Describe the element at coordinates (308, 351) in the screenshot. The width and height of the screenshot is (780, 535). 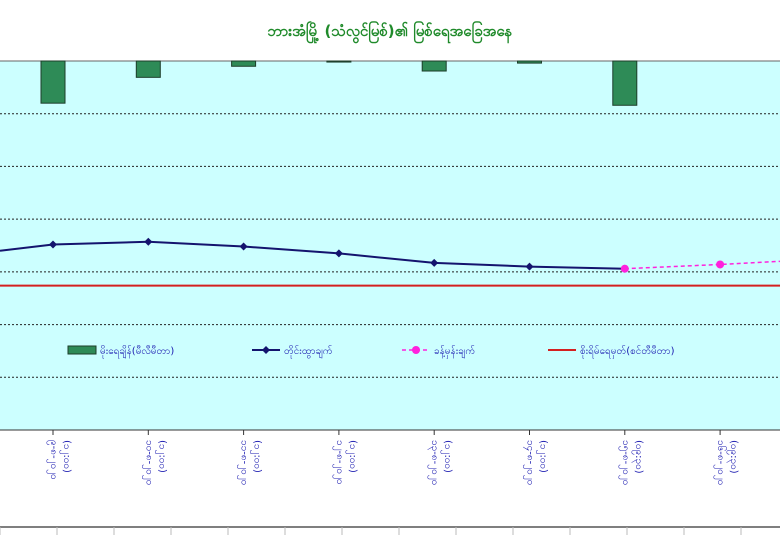
I see `legend-label: တိုင်းထွာချက်` at that location.